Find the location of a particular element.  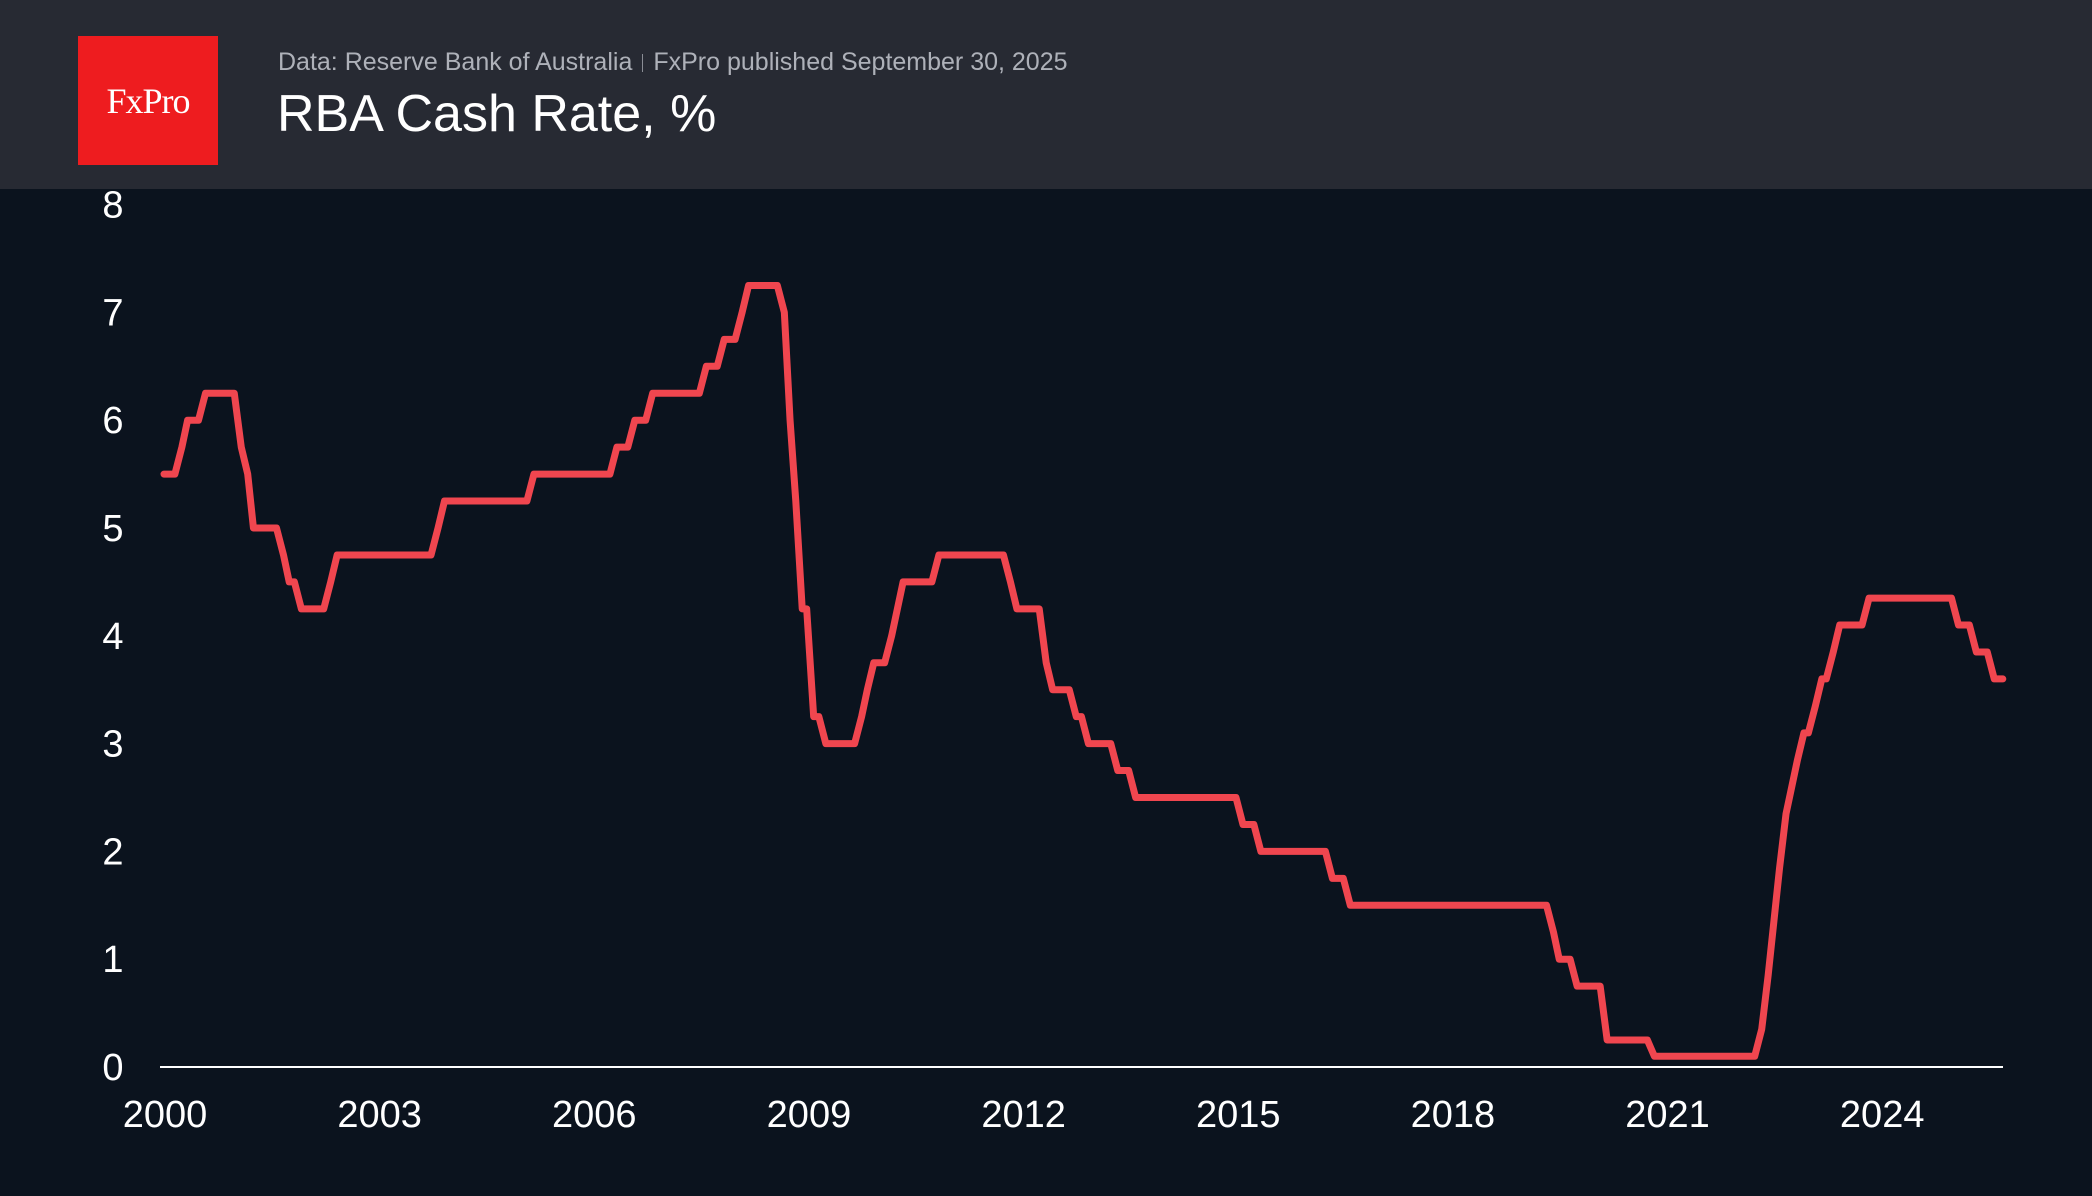

y-tick-label: 5 is located at coordinates (112, 529).